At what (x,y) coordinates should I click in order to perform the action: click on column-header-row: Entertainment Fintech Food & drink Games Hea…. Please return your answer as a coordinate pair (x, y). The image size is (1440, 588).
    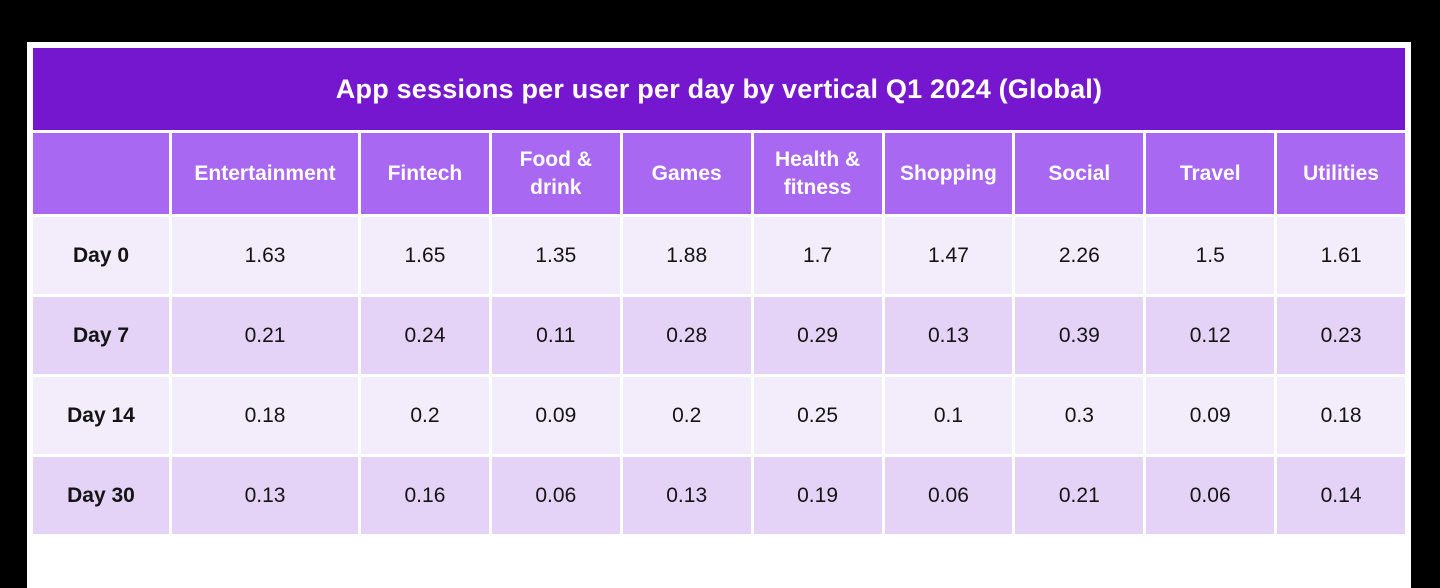
    Looking at the image, I should click on (719, 173).